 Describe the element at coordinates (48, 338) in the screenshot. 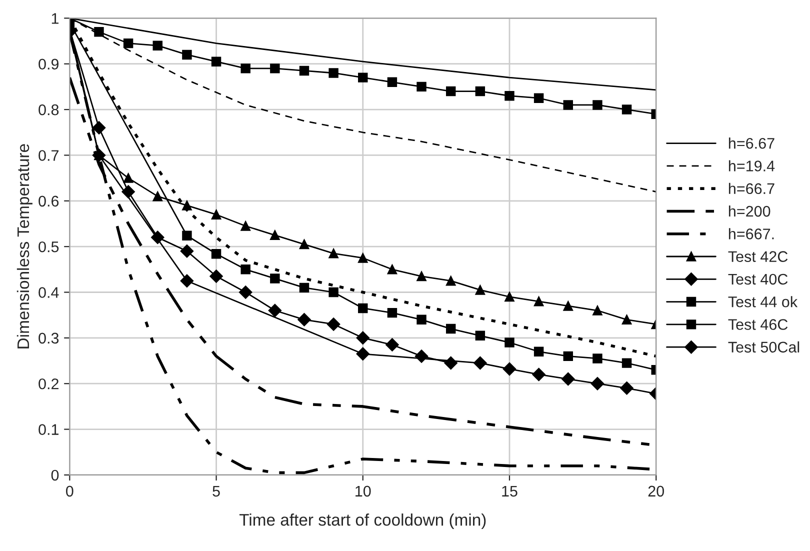

I see `y-tick-label: 0.3` at that location.